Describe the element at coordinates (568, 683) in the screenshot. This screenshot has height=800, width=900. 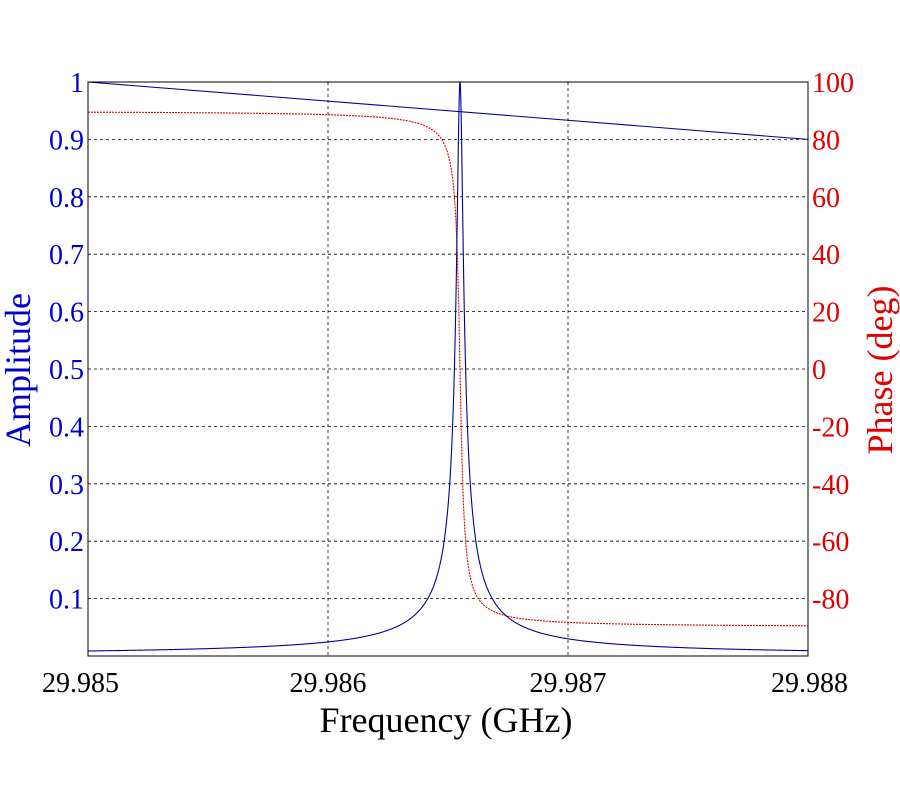
I see `x-tick-label: 29.987` at that location.